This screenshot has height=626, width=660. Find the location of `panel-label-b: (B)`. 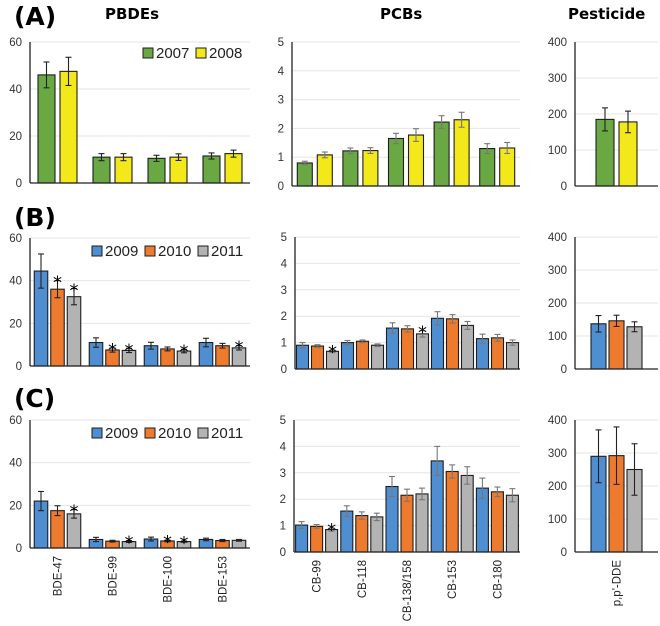

panel-label-b: (B) is located at coordinates (35, 217).